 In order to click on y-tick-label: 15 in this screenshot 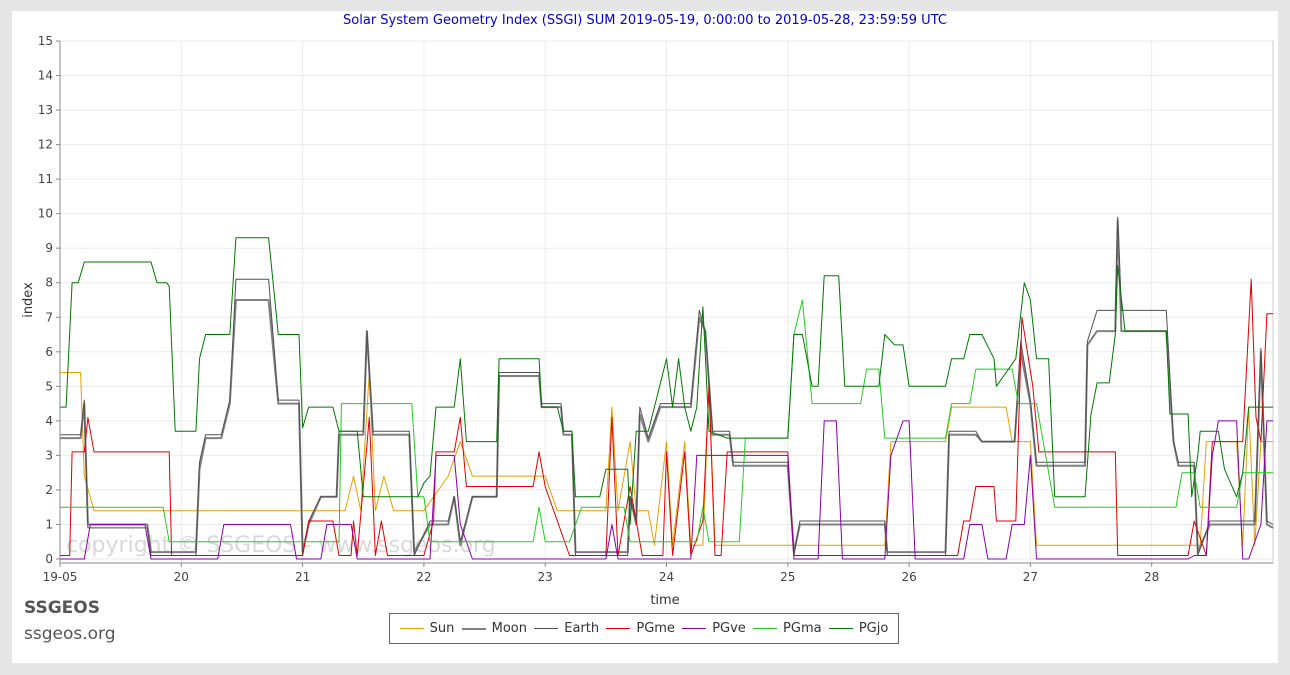, I will do `click(45, 41)`.